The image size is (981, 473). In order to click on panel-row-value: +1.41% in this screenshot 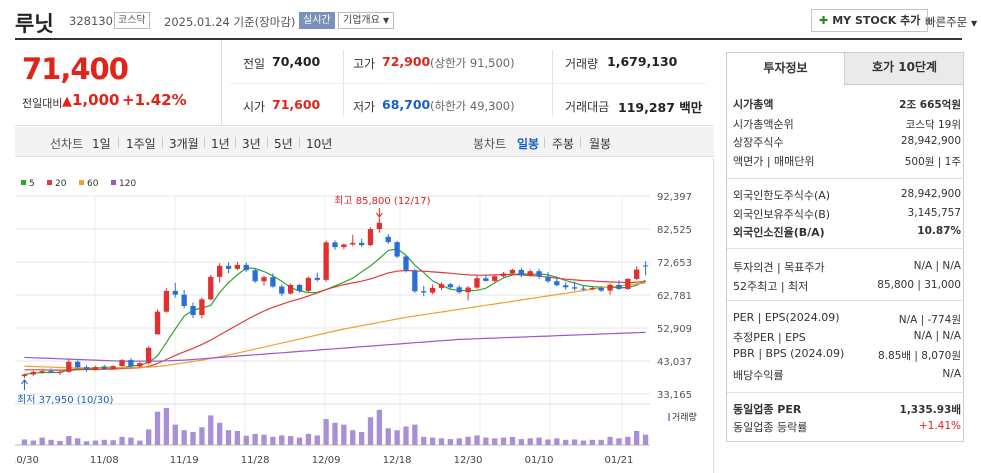, I will do `click(939, 426)`.